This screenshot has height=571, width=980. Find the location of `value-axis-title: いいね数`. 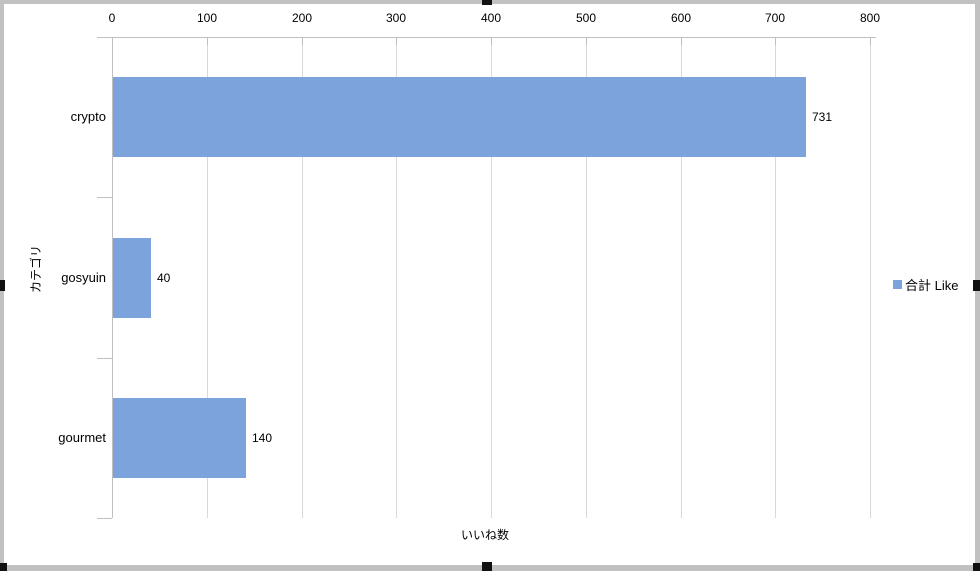

value-axis-title: いいね数 is located at coordinates (484, 535).